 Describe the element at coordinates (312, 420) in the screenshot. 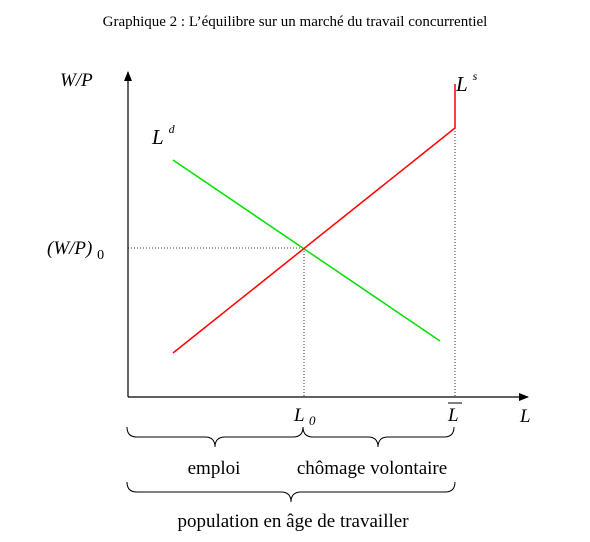

I see `equilibrium-employment-sub: 0` at that location.